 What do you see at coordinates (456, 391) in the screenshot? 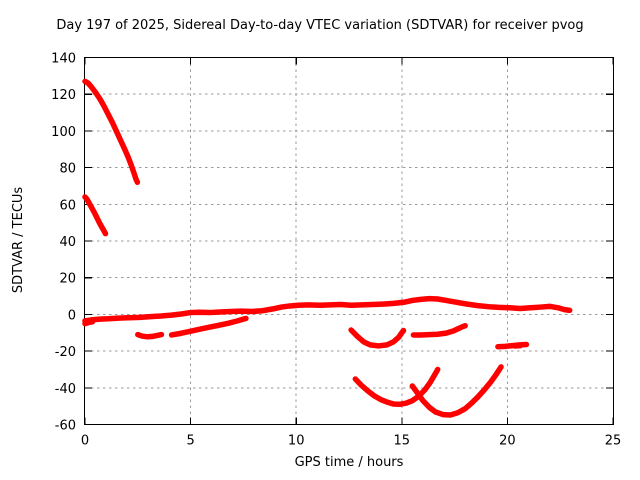
I see `data-series-deep-U-second` at bounding box center [456, 391].